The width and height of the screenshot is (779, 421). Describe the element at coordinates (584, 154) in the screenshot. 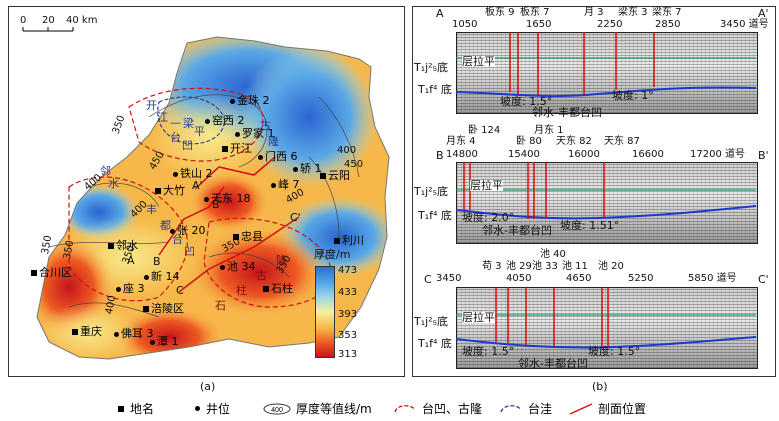

I see `axis-tick: 16000` at that location.